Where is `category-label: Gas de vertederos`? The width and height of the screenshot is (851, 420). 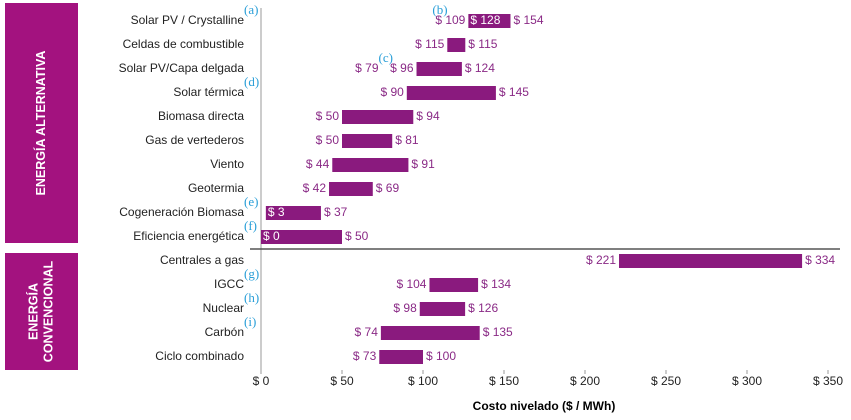 category-label: Gas de vertederos is located at coordinates (194, 140).